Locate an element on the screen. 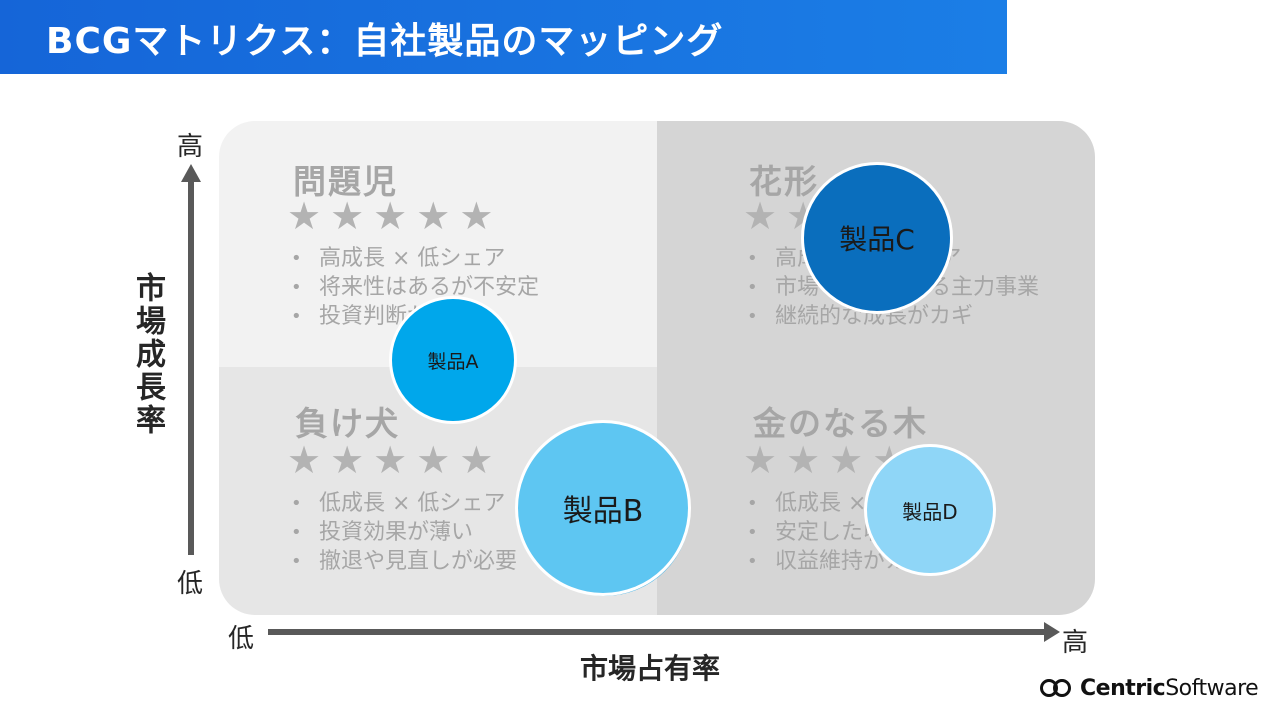 The height and width of the screenshot is (720, 1280). bullet-item: 低成長 × 低シェア is located at coordinates (402, 503).